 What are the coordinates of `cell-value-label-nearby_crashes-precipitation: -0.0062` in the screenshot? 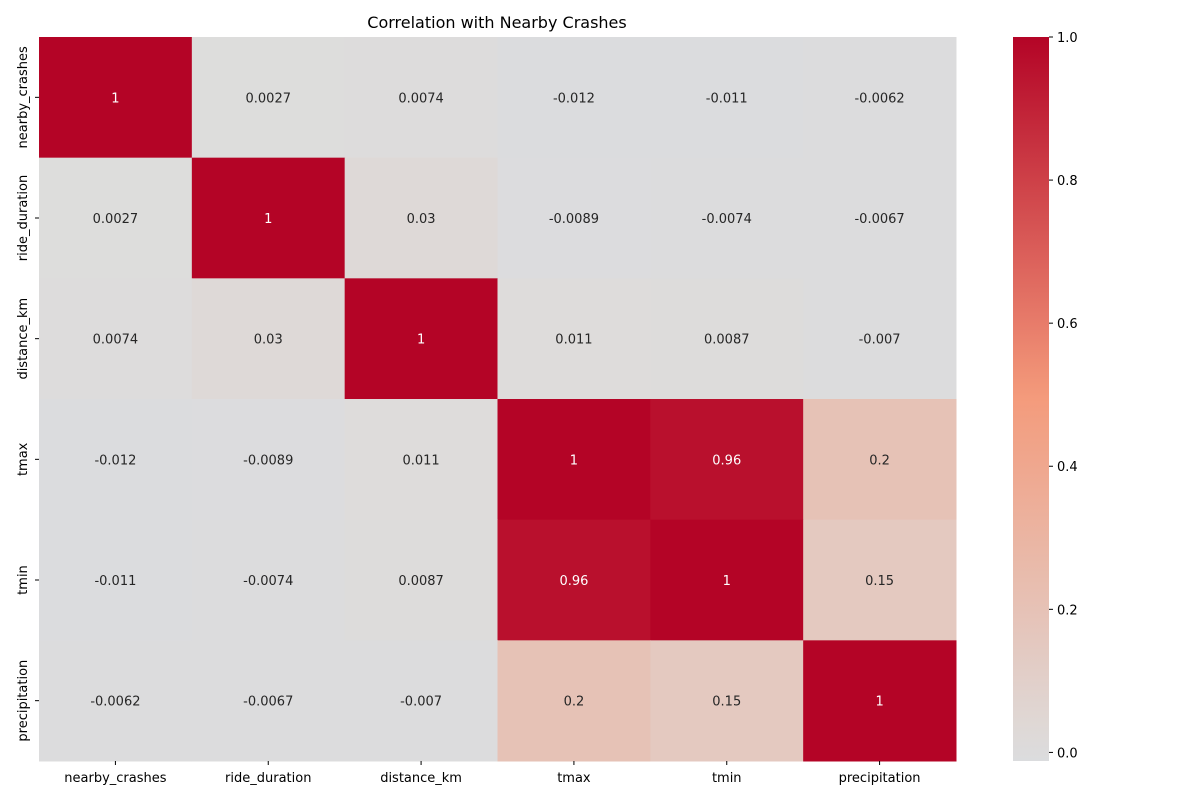 It's located at (879, 98).